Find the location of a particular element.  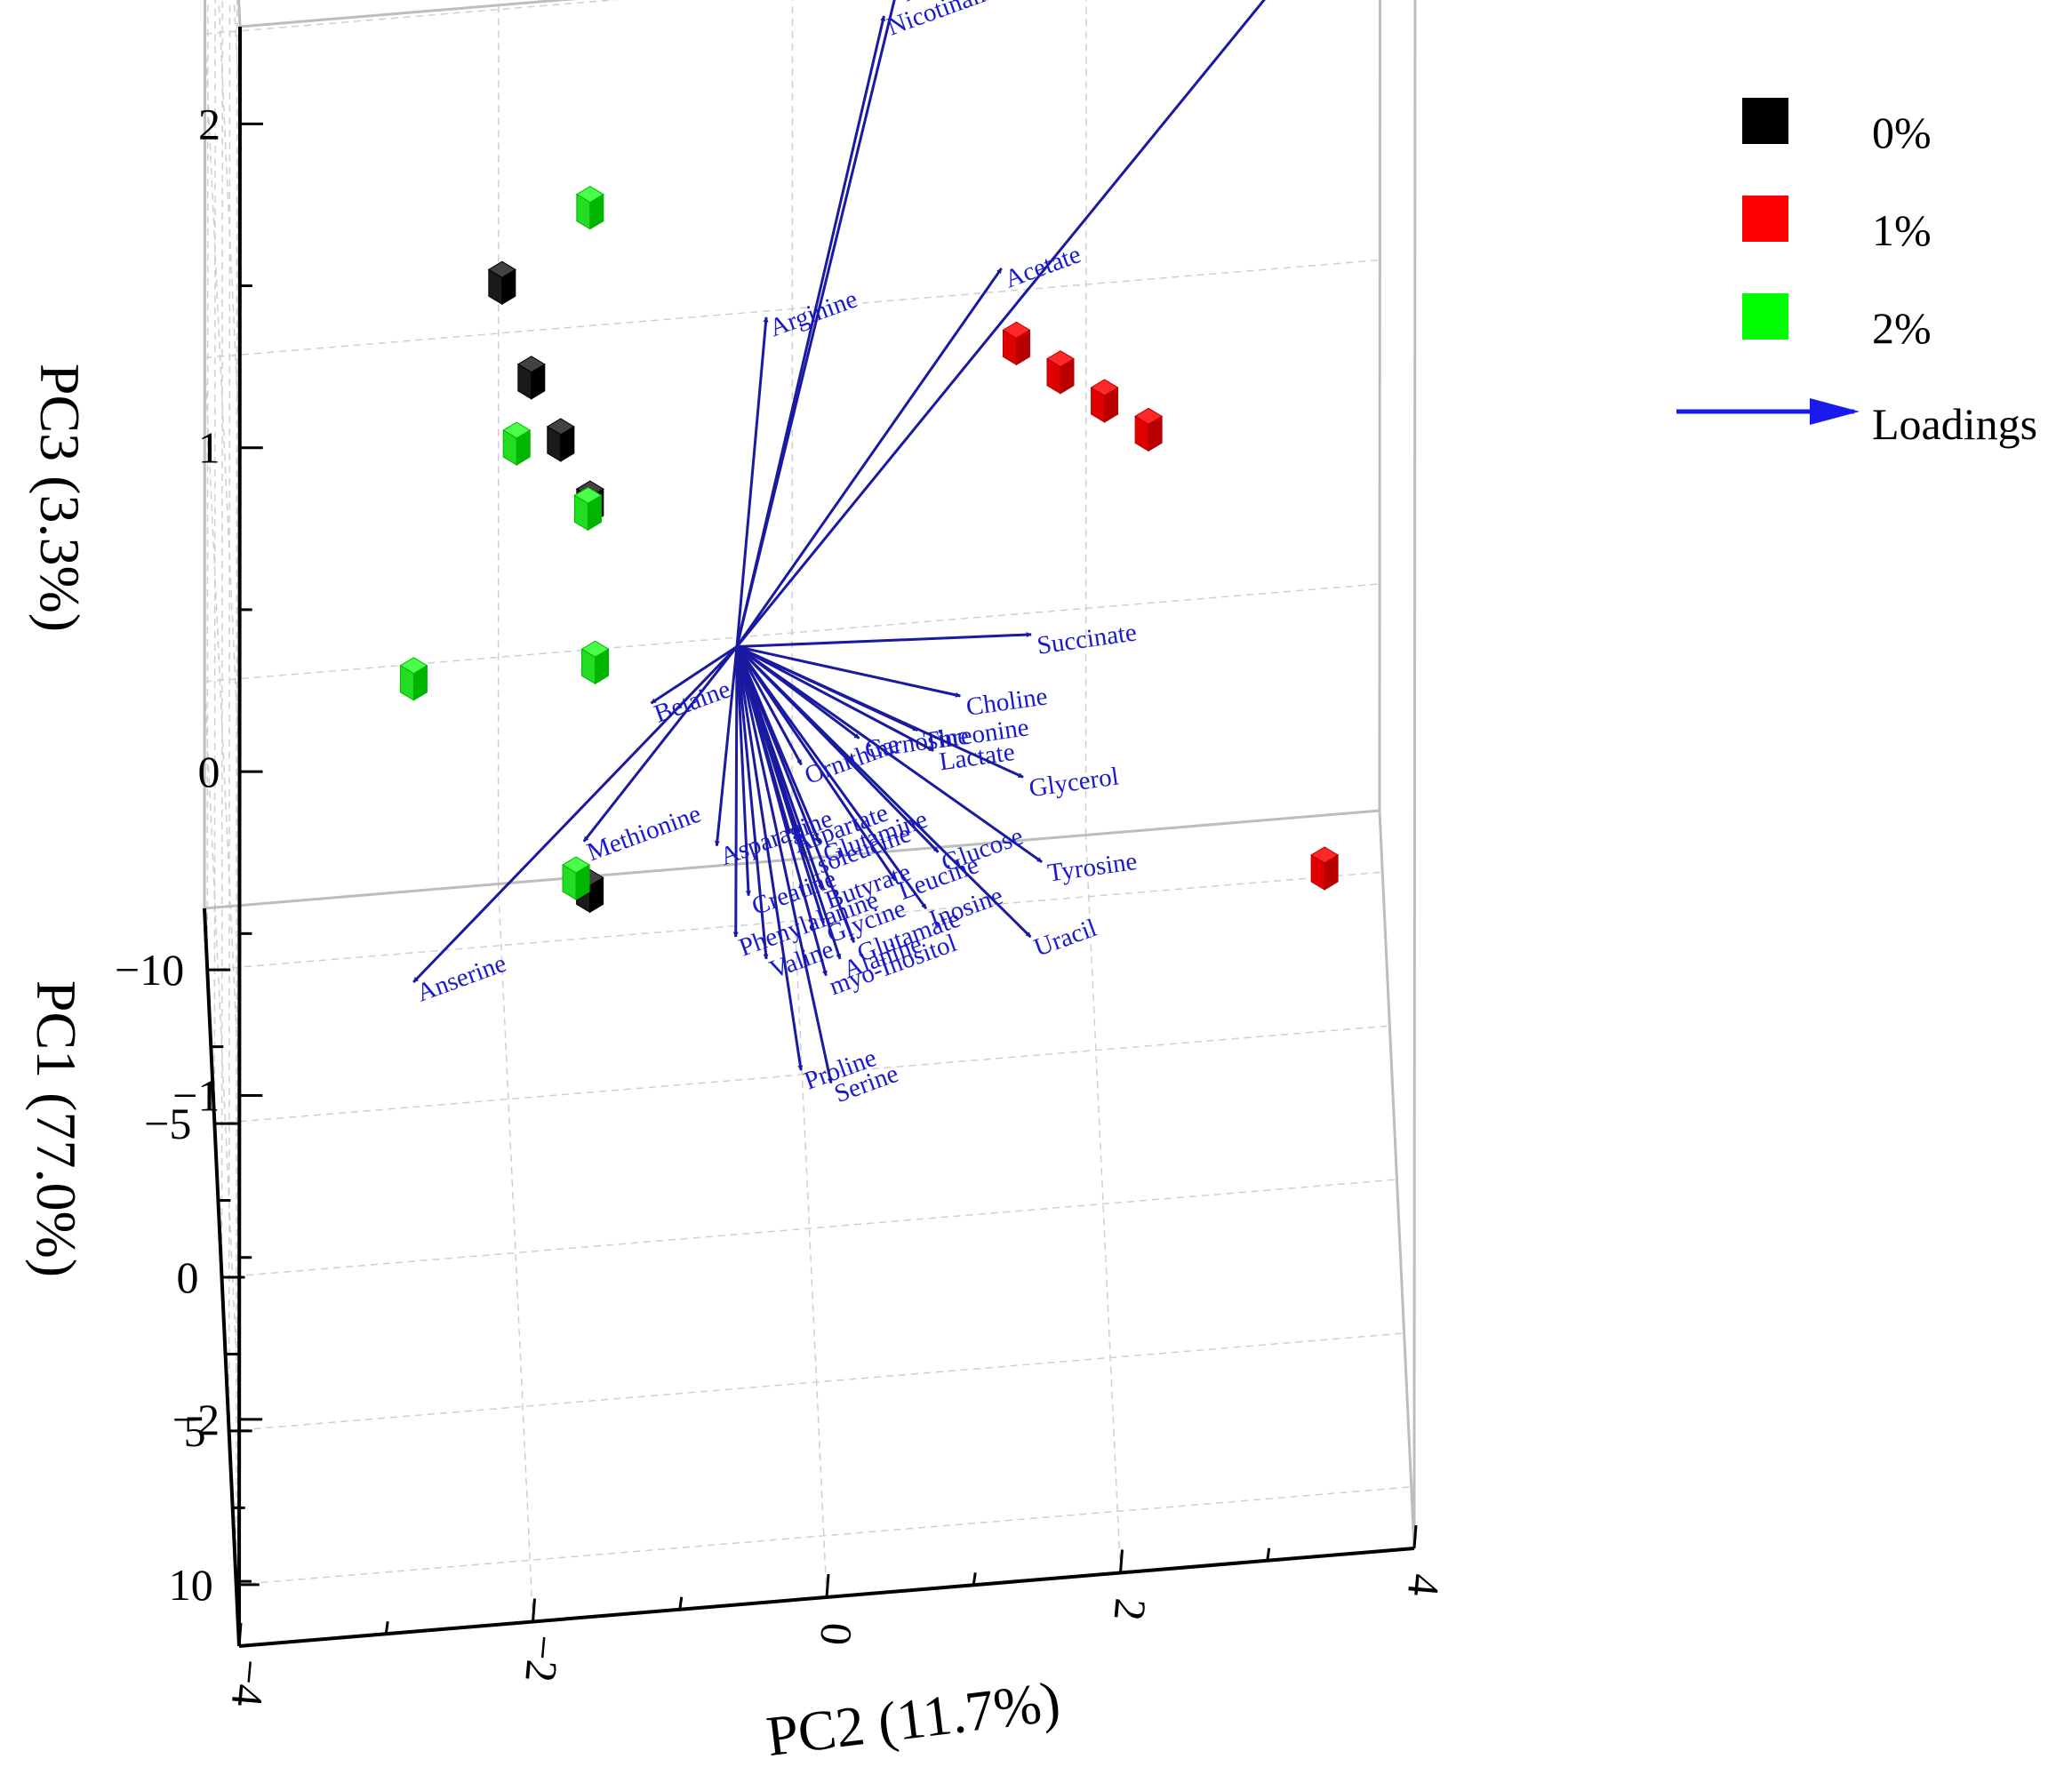

pc2-tick-label-0: −4 is located at coordinates (249, 1683).